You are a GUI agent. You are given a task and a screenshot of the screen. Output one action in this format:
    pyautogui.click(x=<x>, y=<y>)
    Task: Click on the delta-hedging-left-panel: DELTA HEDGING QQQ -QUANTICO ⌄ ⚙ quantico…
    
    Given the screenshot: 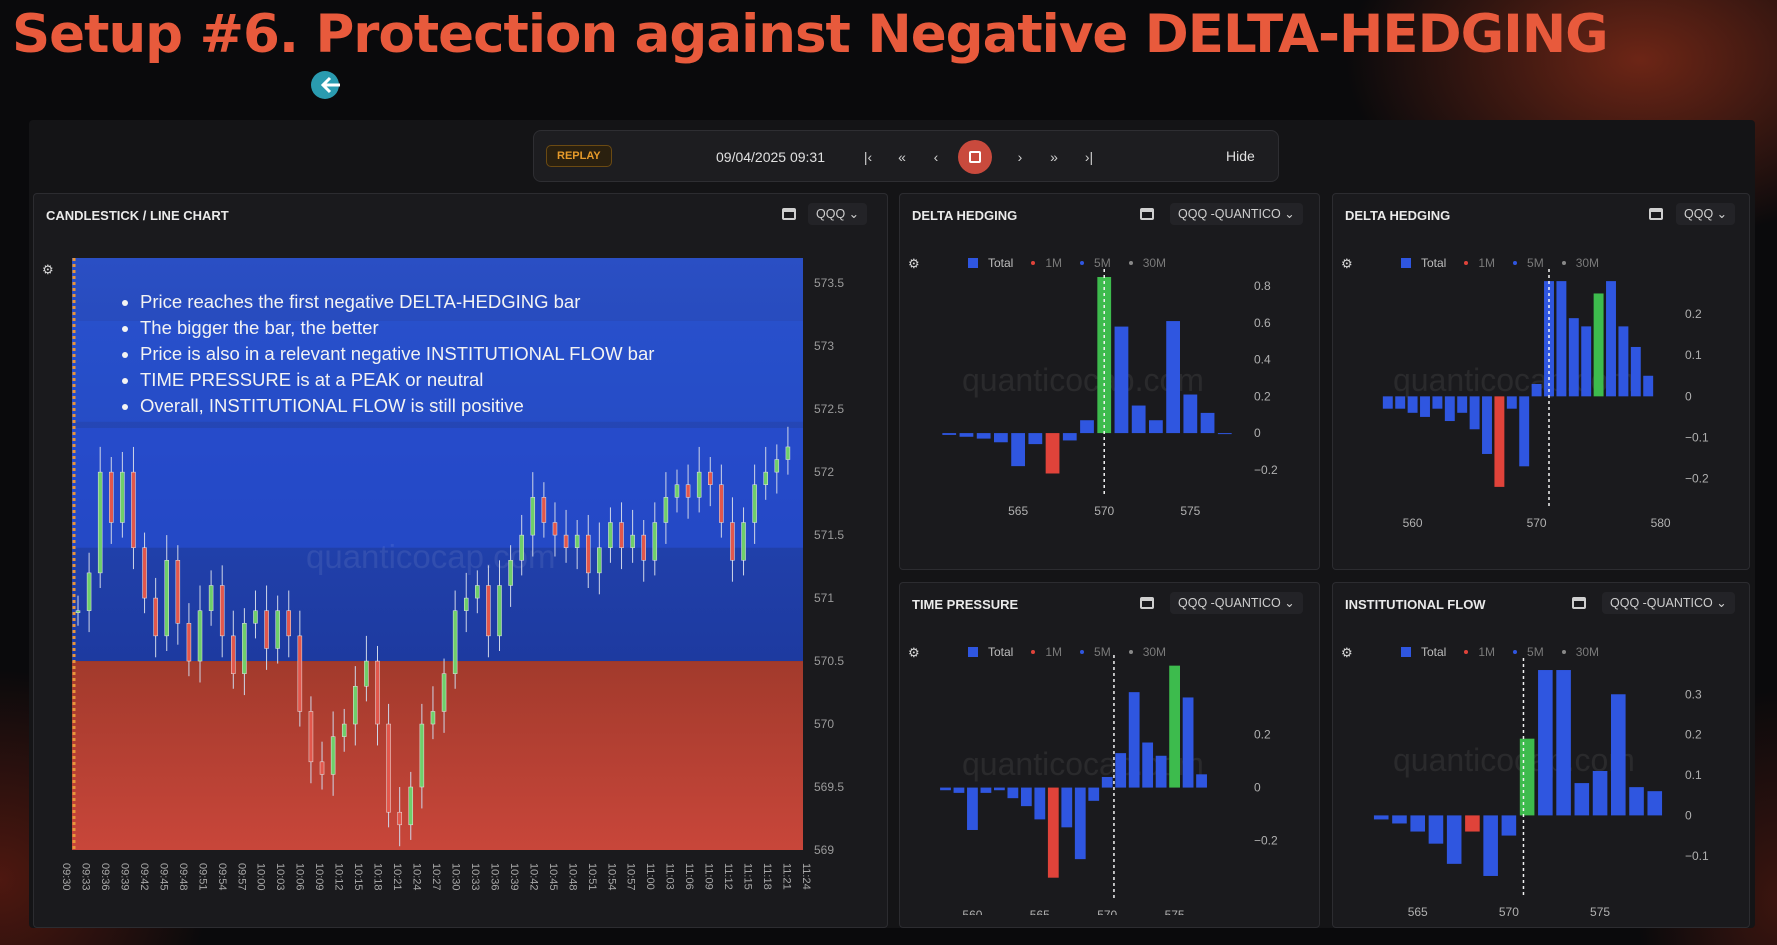 What is the action you would take?
    pyautogui.click(x=1109, y=381)
    